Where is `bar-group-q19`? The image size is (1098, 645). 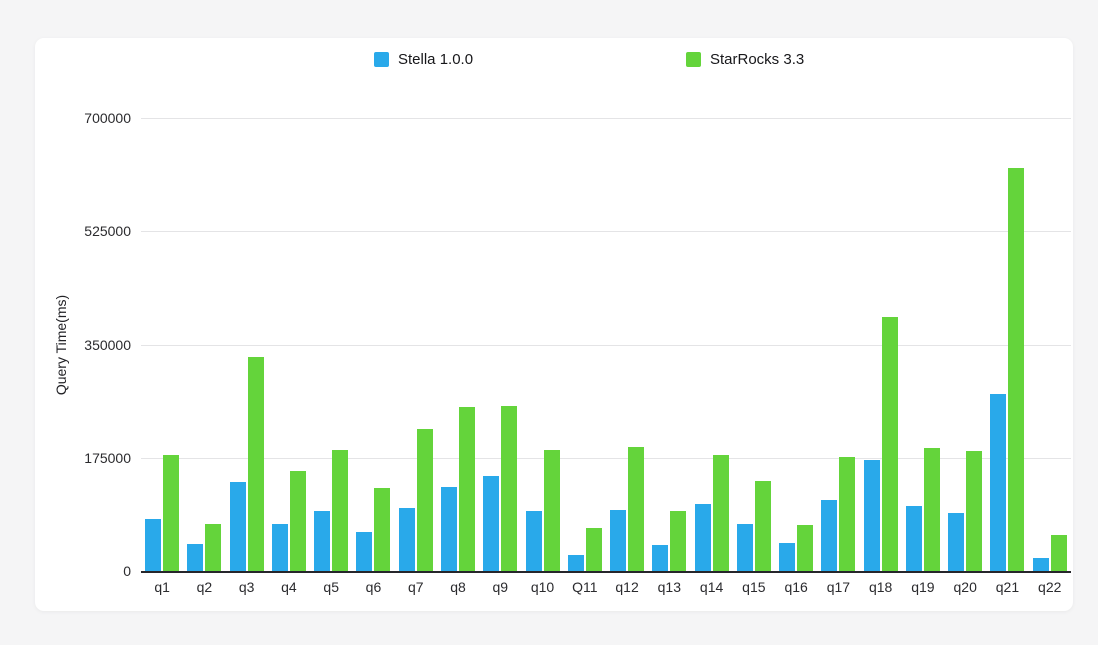
bar-group-q19 is located at coordinates (922, 344).